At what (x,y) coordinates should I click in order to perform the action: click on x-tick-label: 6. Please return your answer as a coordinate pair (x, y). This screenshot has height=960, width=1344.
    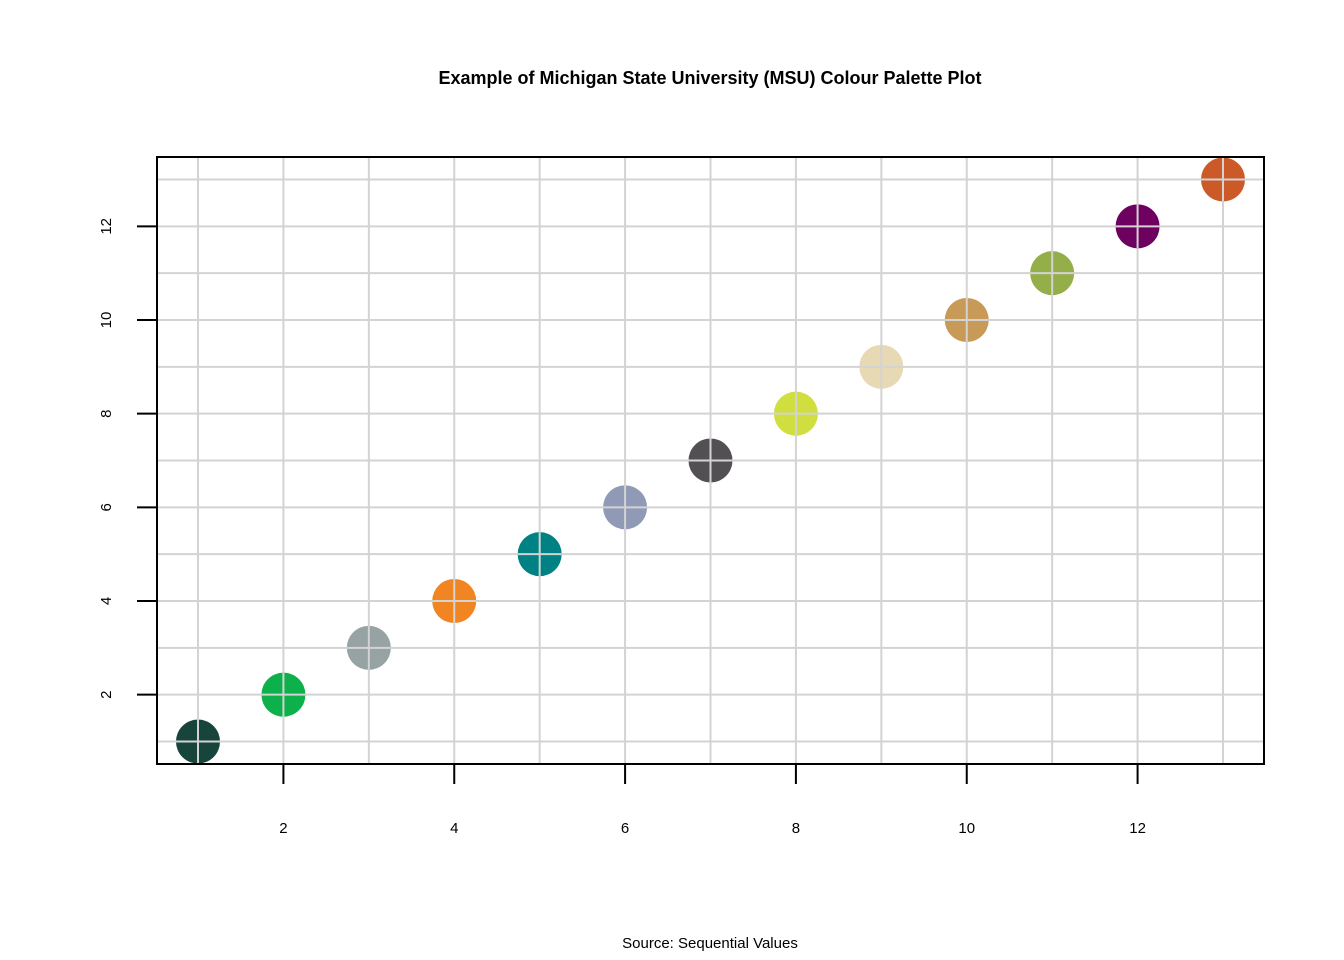
    Looking at the image, I should click on (625, 828).